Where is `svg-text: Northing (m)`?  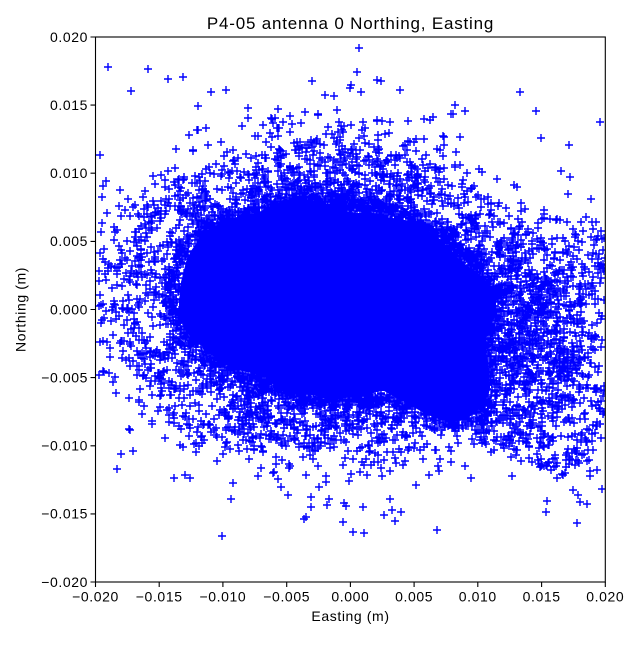 svg-text: Northing (m) is located at coordinates (21, 309).